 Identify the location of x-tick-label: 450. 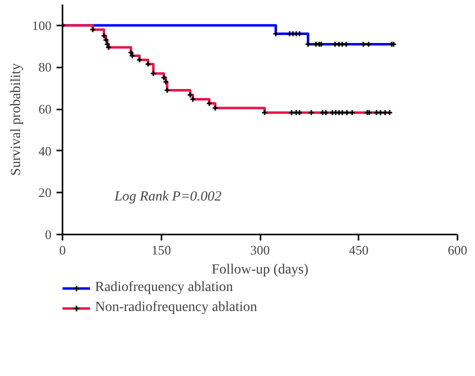
(358, 250).